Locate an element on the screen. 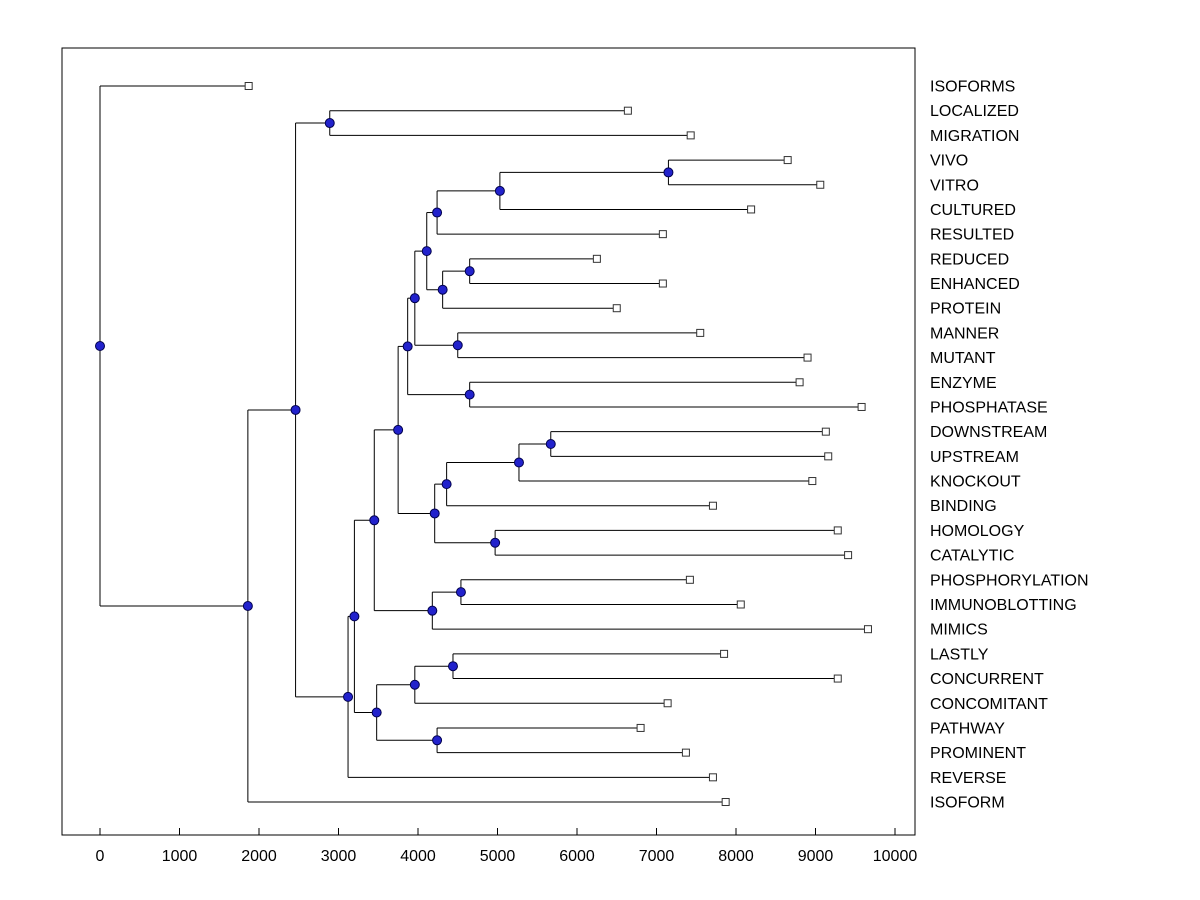 The image size is (1200, 900). leaf-label: MIGRATION is located at coordinates (974, 136).